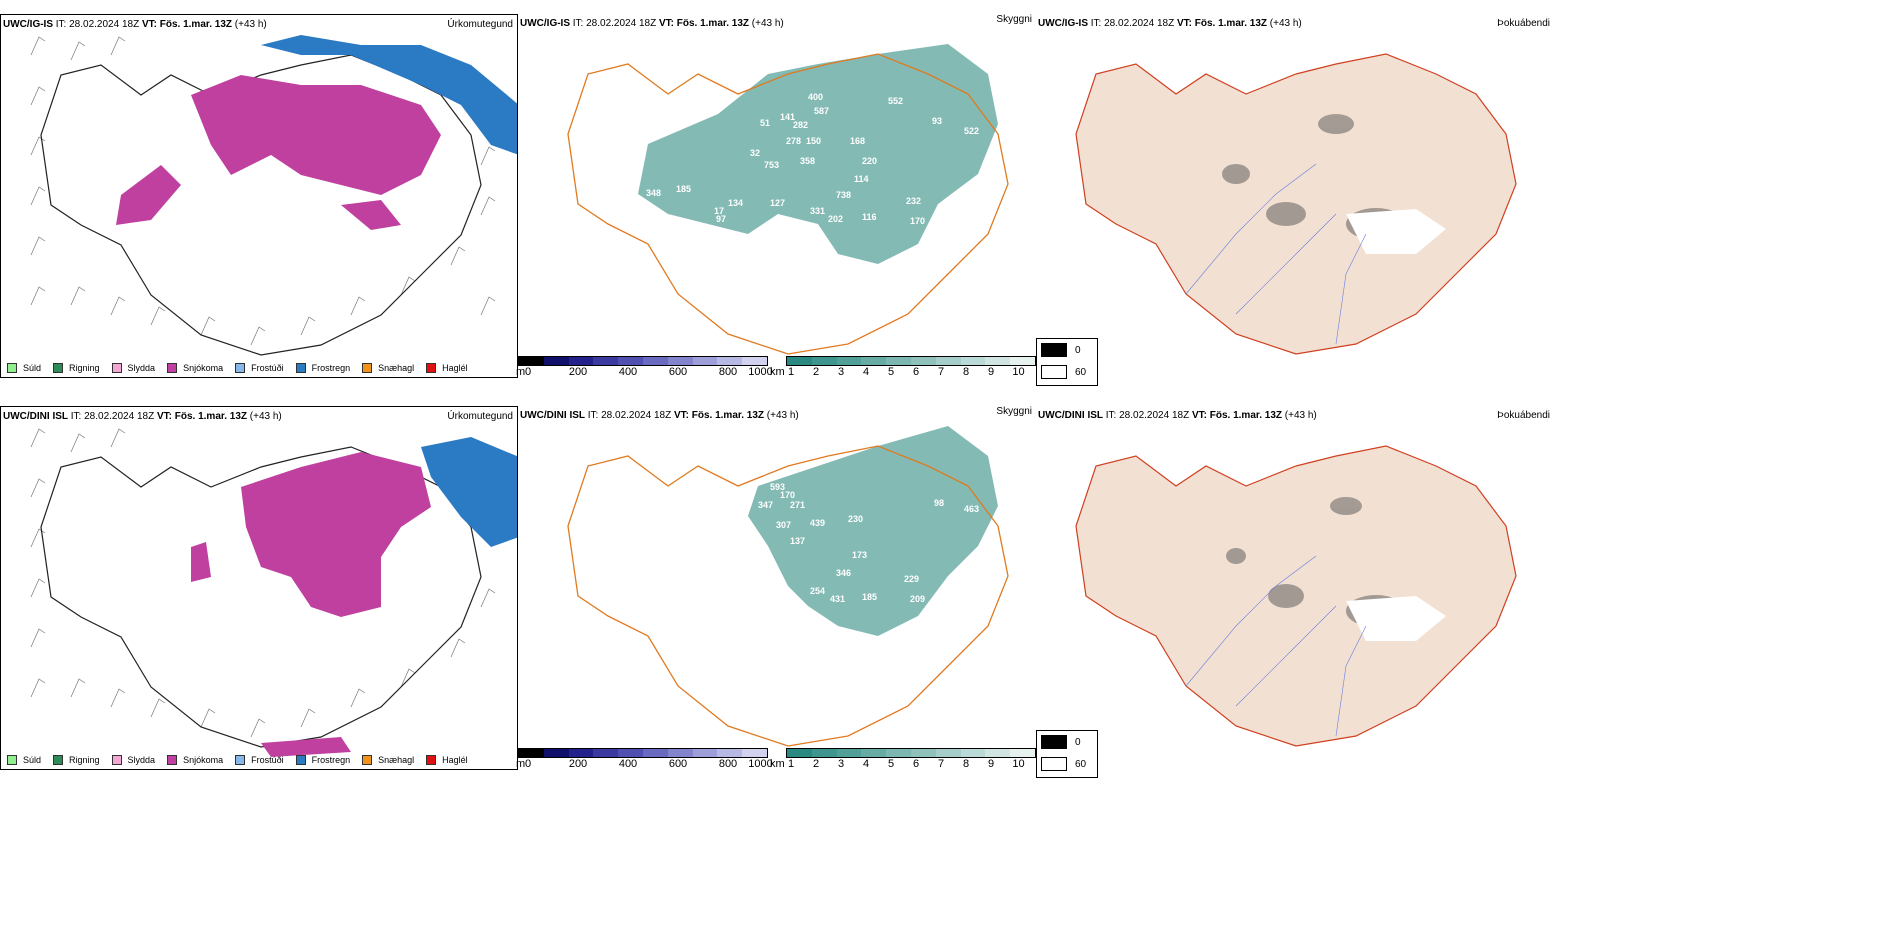 The height and width of the screenshot is (950, 1900). I want to click on fog-legend-row: 0, so click(1061, 742).